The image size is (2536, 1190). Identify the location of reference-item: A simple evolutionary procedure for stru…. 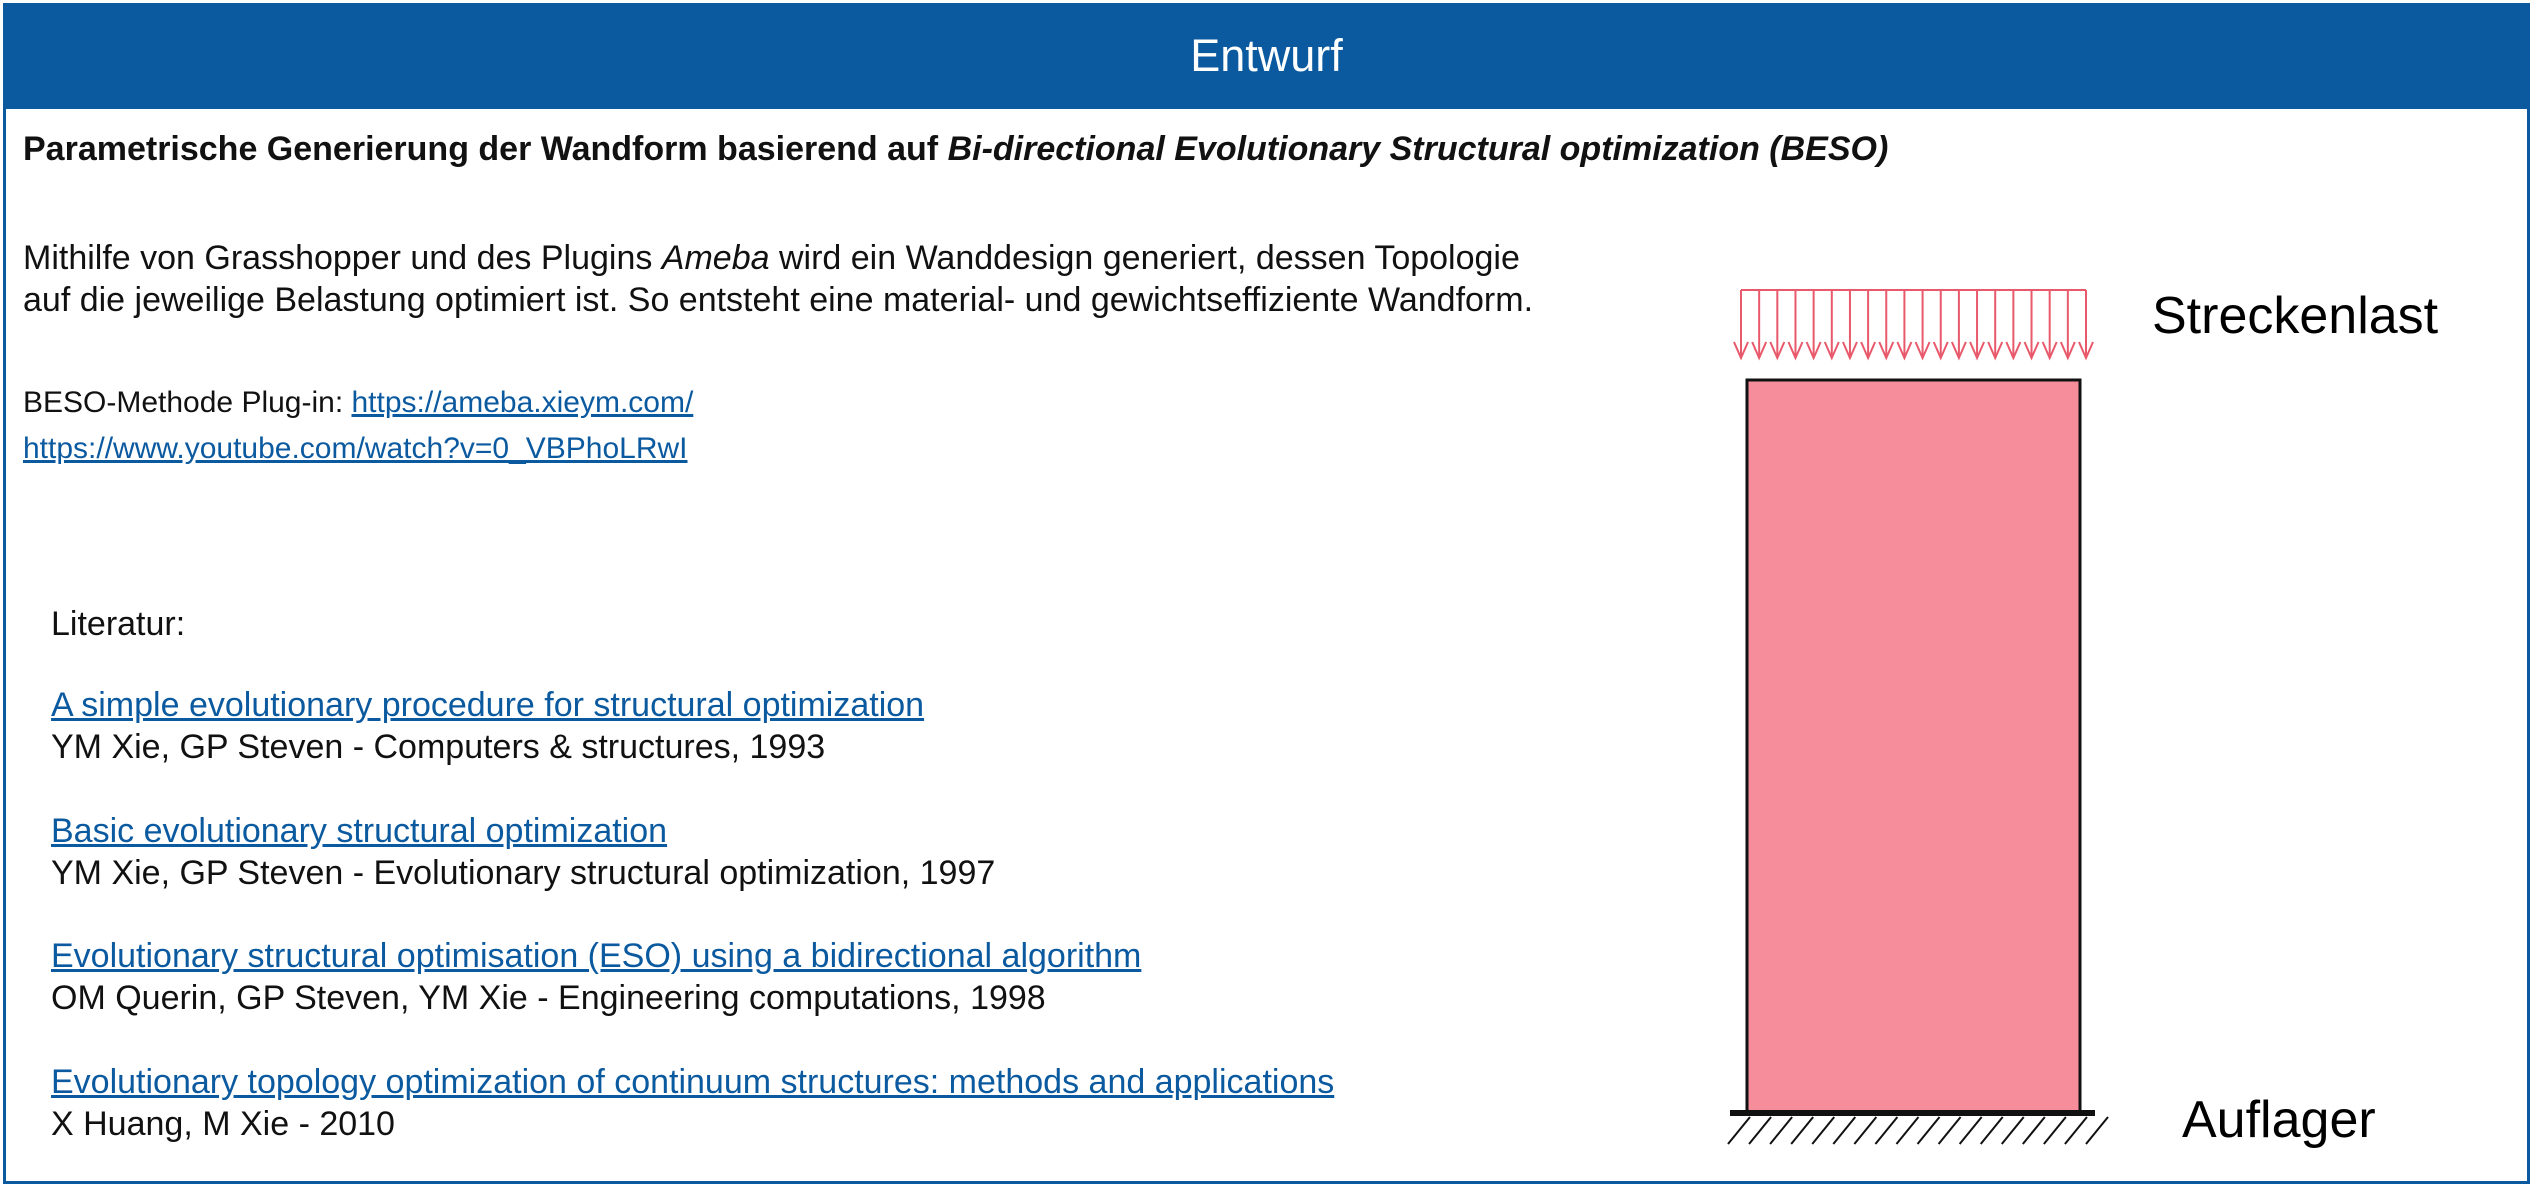
(487, 726).